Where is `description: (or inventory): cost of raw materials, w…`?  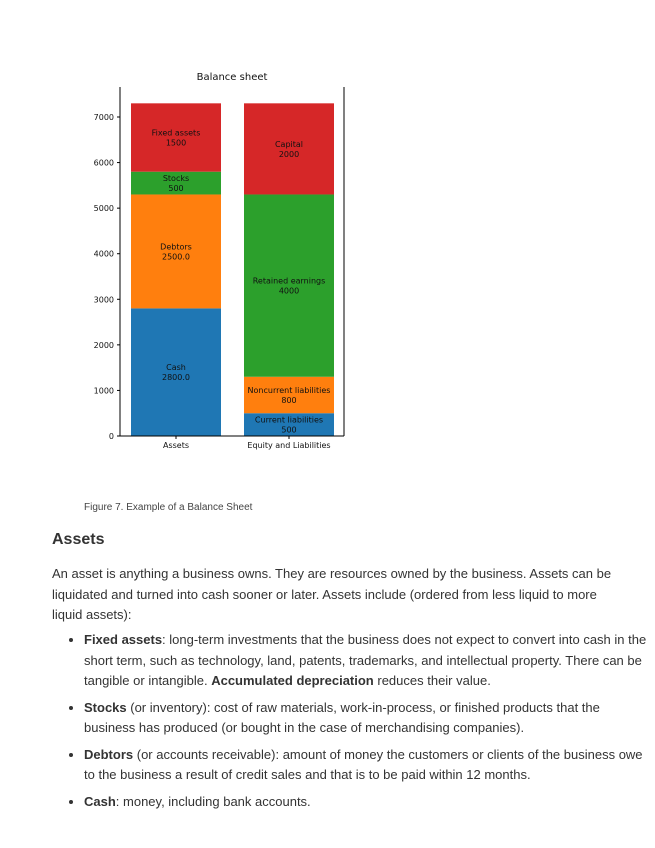 description: (or inventory): cost of raw materials, w… is located at coordinates (342, 717).